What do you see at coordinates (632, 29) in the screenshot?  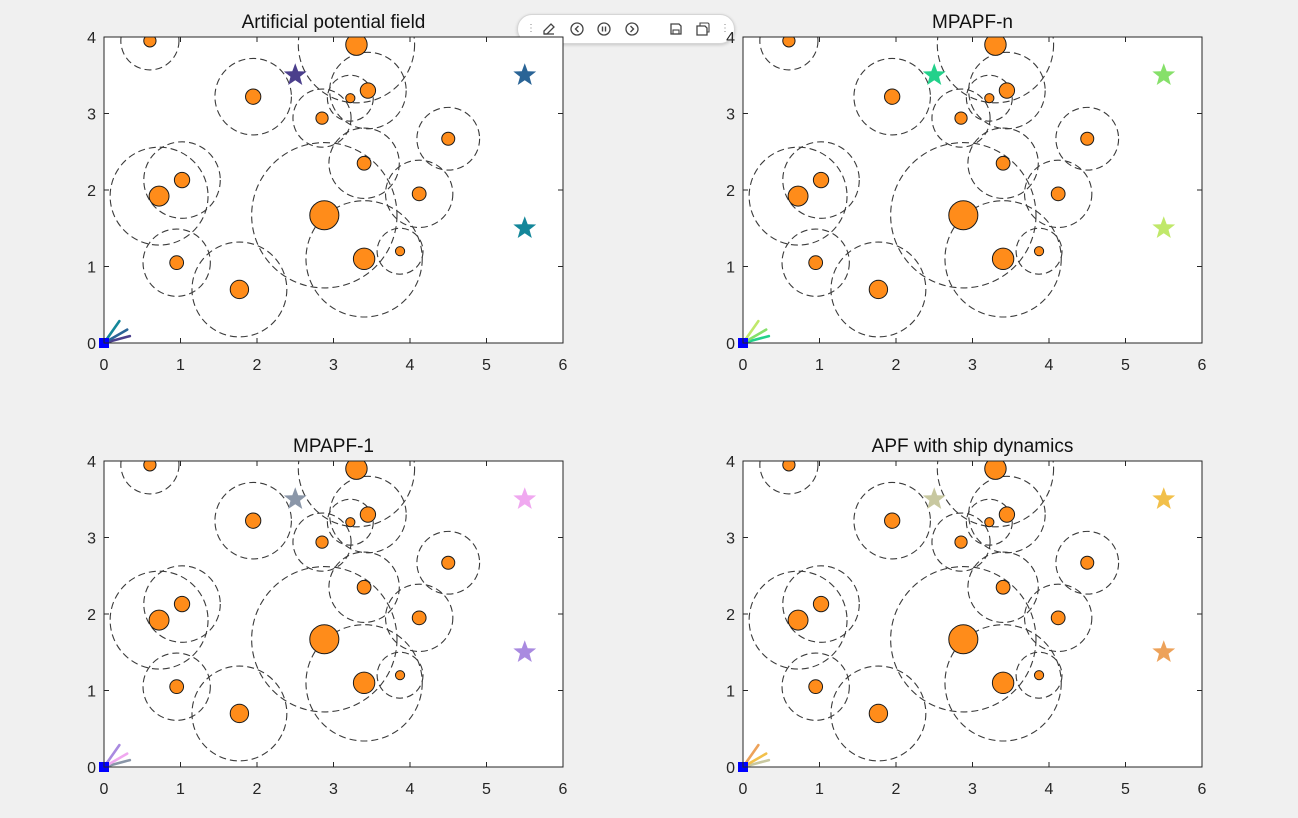 I see `forward-icon` at bounding box center [632, 29].